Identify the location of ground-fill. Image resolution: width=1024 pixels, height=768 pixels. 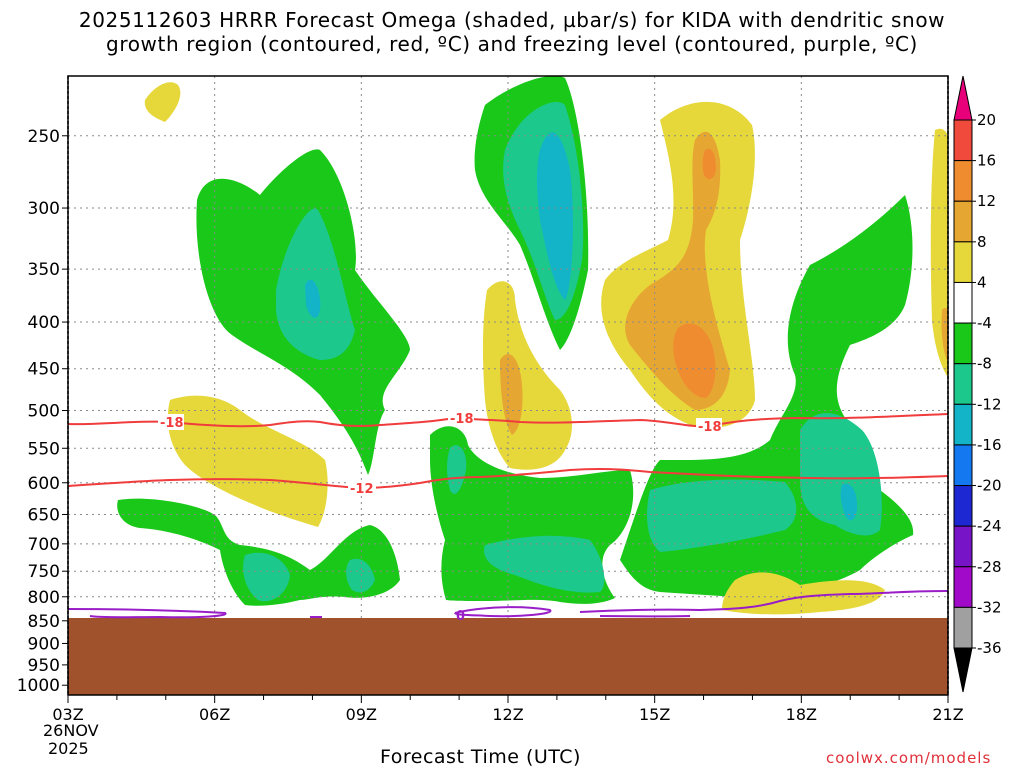
(508, 656).